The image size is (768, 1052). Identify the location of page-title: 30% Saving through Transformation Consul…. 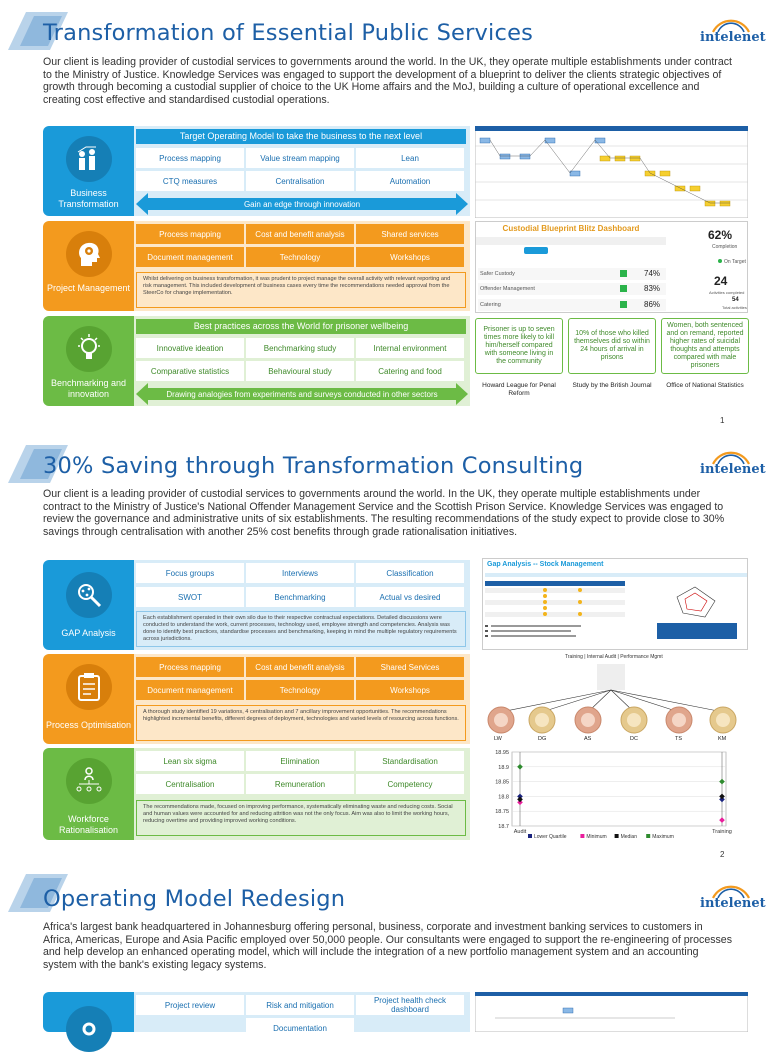
(313, 466).